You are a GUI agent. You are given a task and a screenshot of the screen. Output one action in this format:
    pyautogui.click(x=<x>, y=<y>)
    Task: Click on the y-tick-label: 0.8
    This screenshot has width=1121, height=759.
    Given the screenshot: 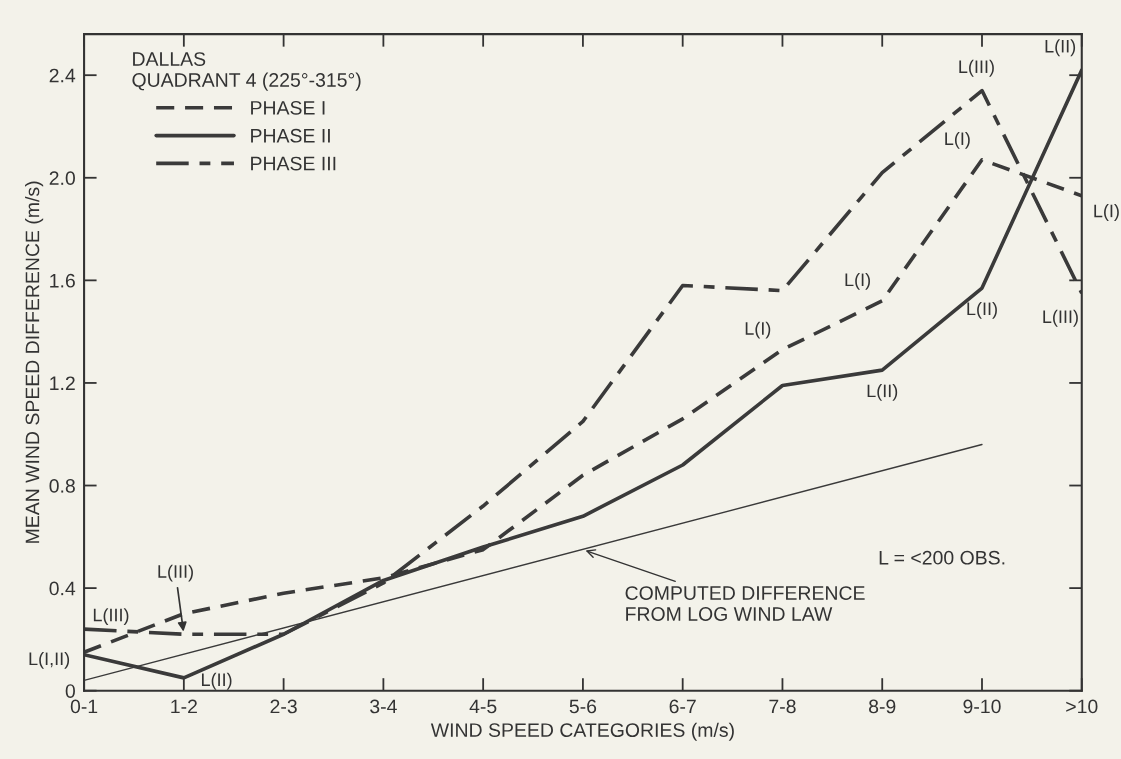 What is the action you would take?
    pyautogui.click(x=62, y=485)
    